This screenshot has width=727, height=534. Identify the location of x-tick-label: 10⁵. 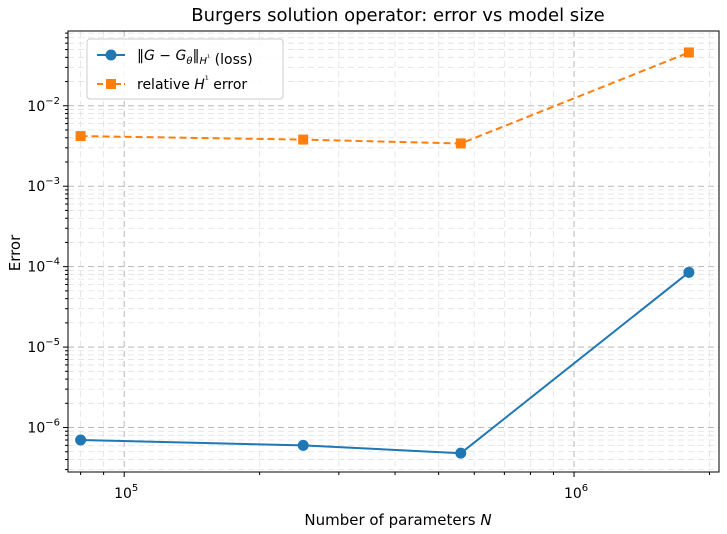
(126, 492).